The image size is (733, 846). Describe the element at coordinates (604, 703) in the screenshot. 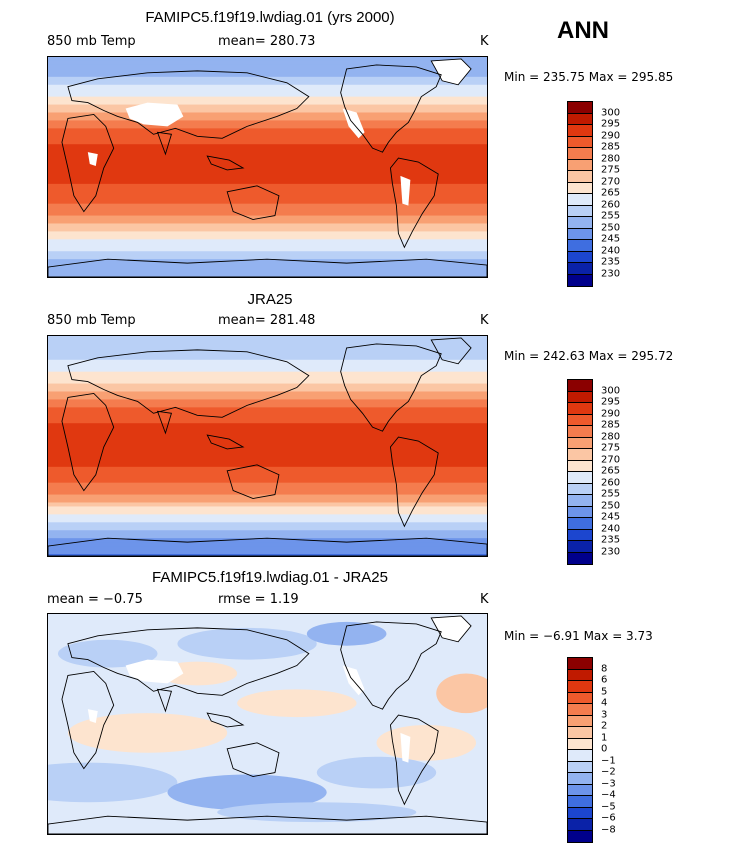

I see `colorbar-label: 4` at that location.